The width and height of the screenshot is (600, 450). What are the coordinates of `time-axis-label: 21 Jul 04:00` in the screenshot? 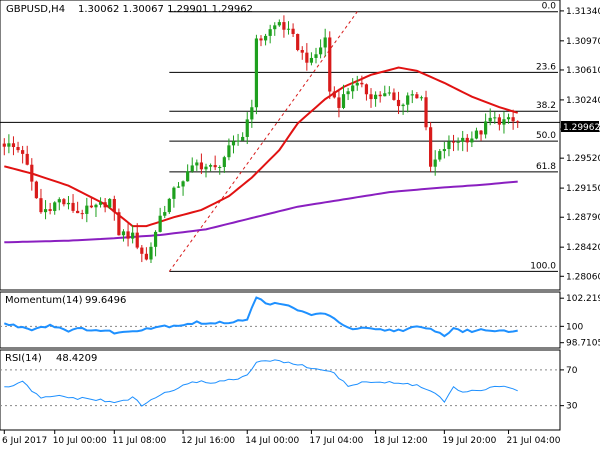 It's located at (534, 441).